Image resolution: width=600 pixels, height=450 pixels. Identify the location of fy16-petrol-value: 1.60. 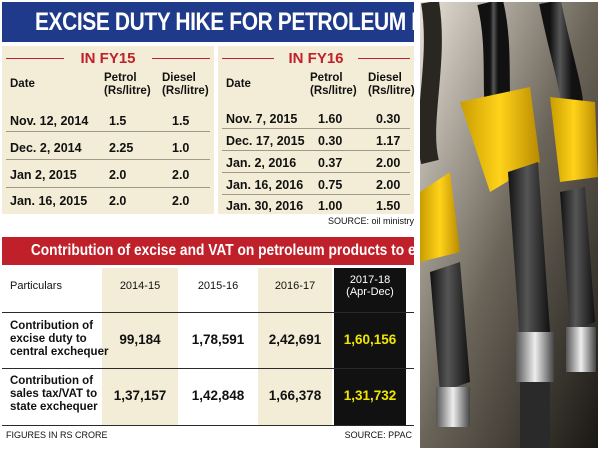
(330, 119).